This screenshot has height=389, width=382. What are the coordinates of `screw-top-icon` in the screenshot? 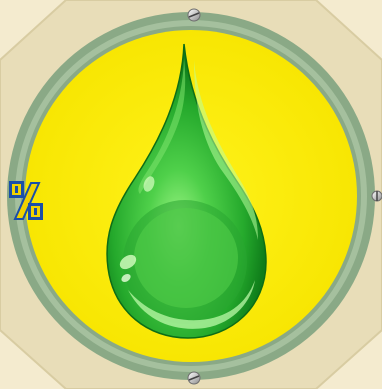 It's located at (194, 15).